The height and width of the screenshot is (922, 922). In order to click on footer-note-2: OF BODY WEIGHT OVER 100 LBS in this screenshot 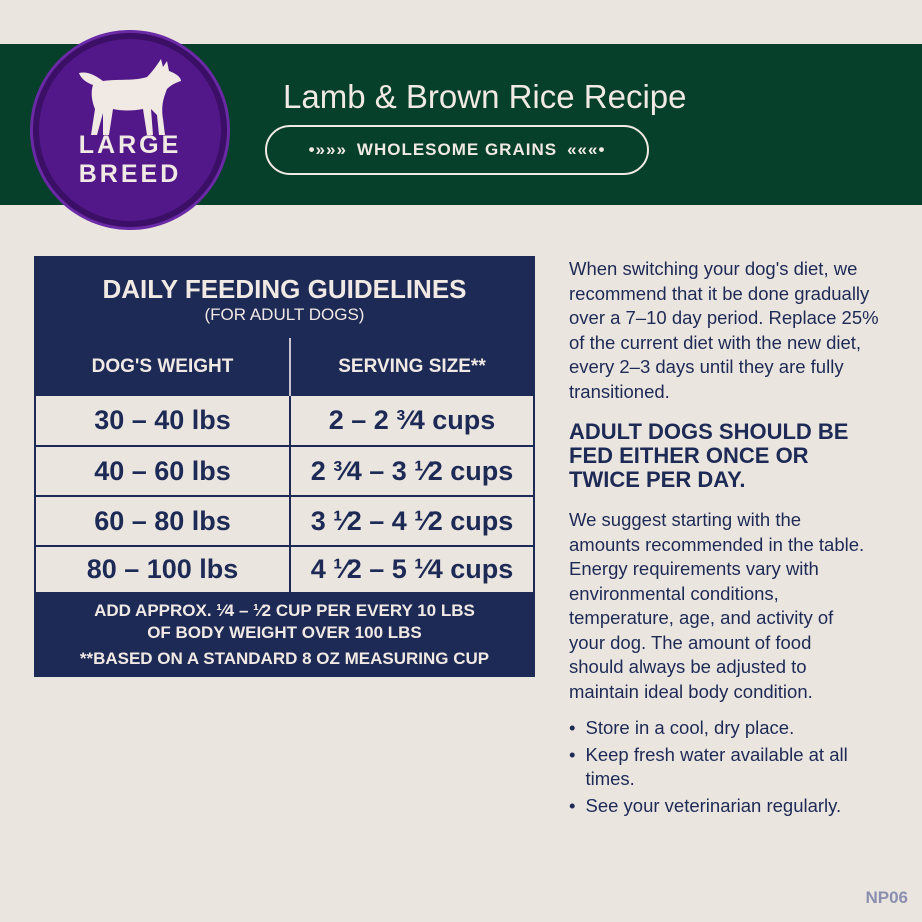, I will do `click(284, 632)`.